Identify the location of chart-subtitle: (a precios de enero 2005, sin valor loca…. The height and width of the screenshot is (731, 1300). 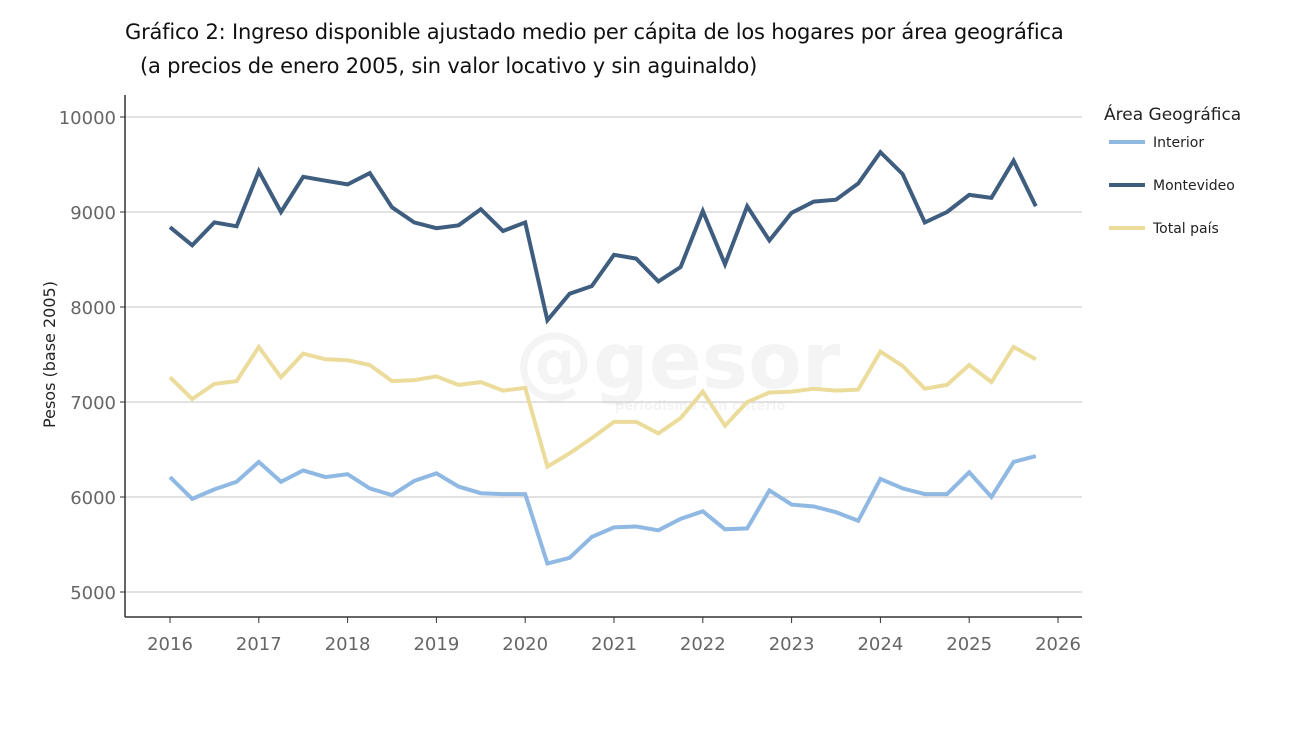
(449, 66).